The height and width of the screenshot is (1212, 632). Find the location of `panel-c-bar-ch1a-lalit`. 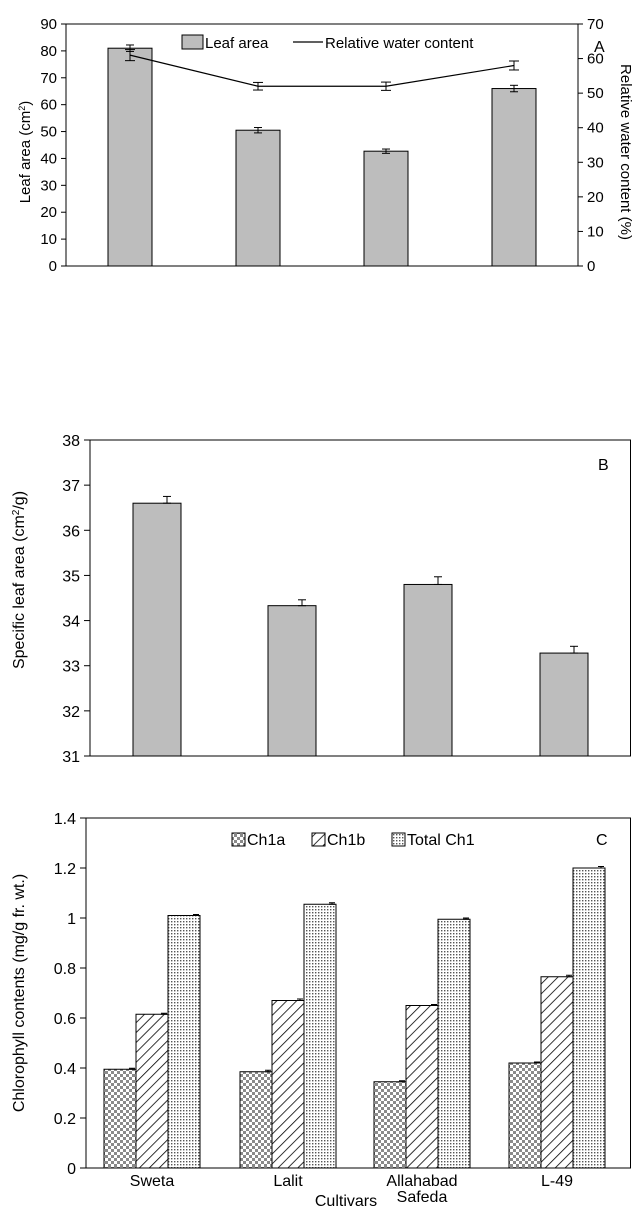

panel-c-bar-ch1a-lalit is located at coordinates (256, 1120).